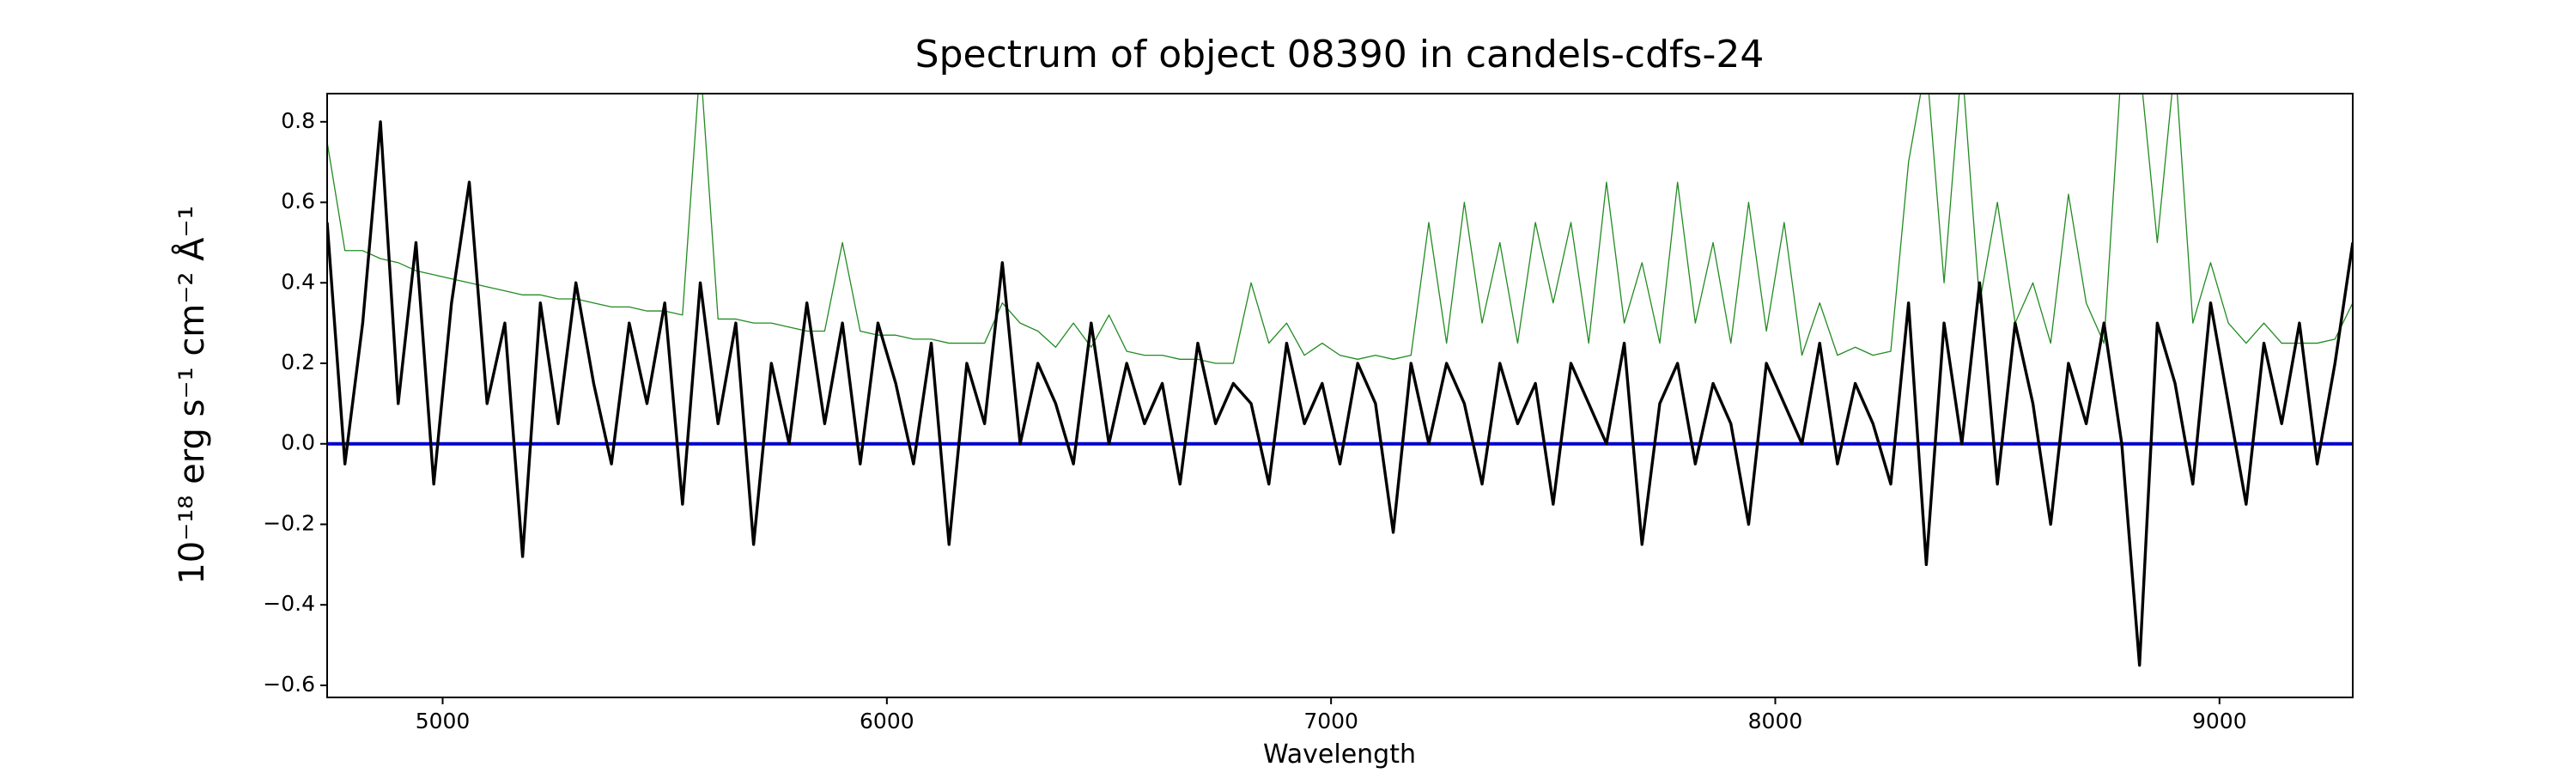 The width and height of the screenshot is (2576, 773). Describe the element at coordinates (2219, 721) in the screenshot. I see `x-tick-label: 9000` at that location.